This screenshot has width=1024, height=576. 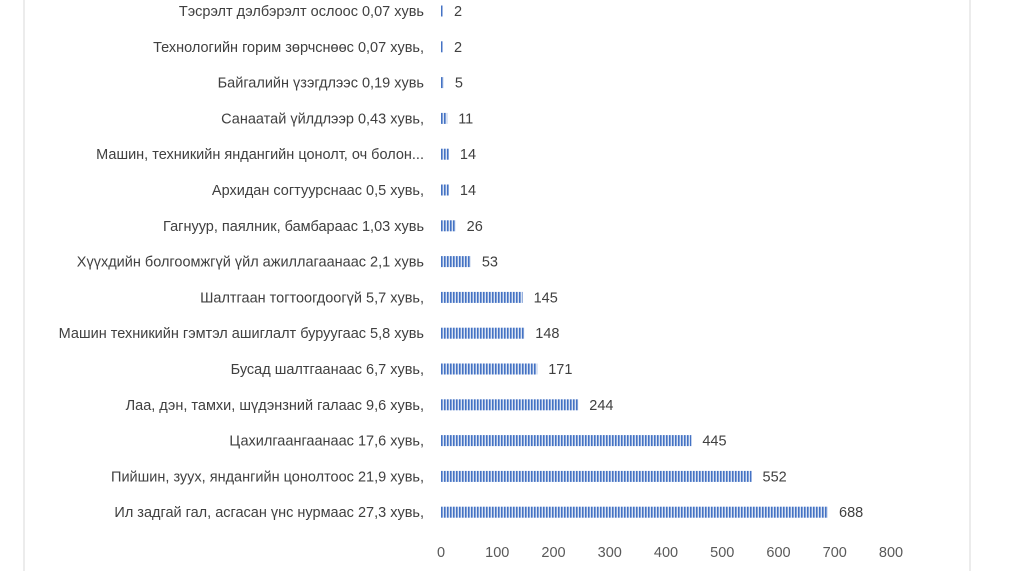 What do you see at coordinates (601, 406) in the screenshot?
I see `data-label: 244` at bounding box center [601, 406].